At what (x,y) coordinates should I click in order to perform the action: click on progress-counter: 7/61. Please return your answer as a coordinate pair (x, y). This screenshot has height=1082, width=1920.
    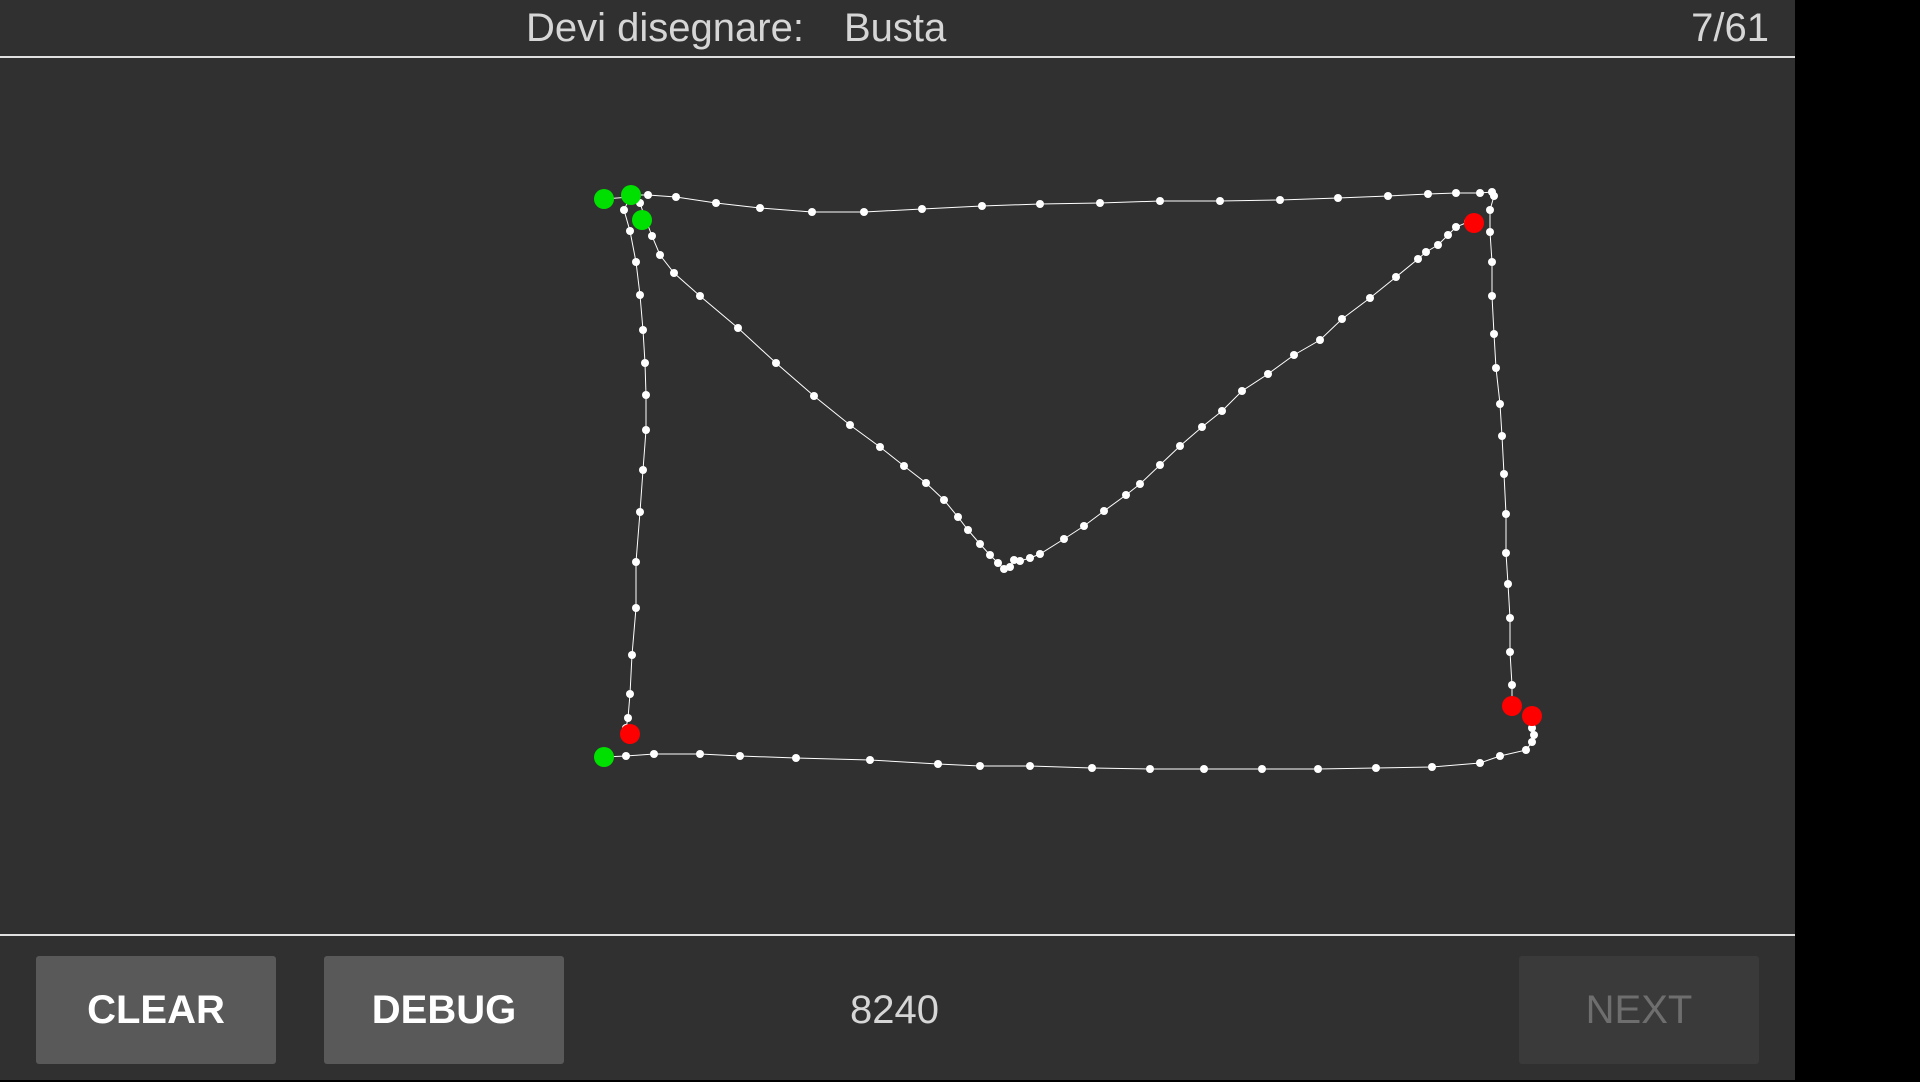
    Looking at the image, I should click on (1730, 28).